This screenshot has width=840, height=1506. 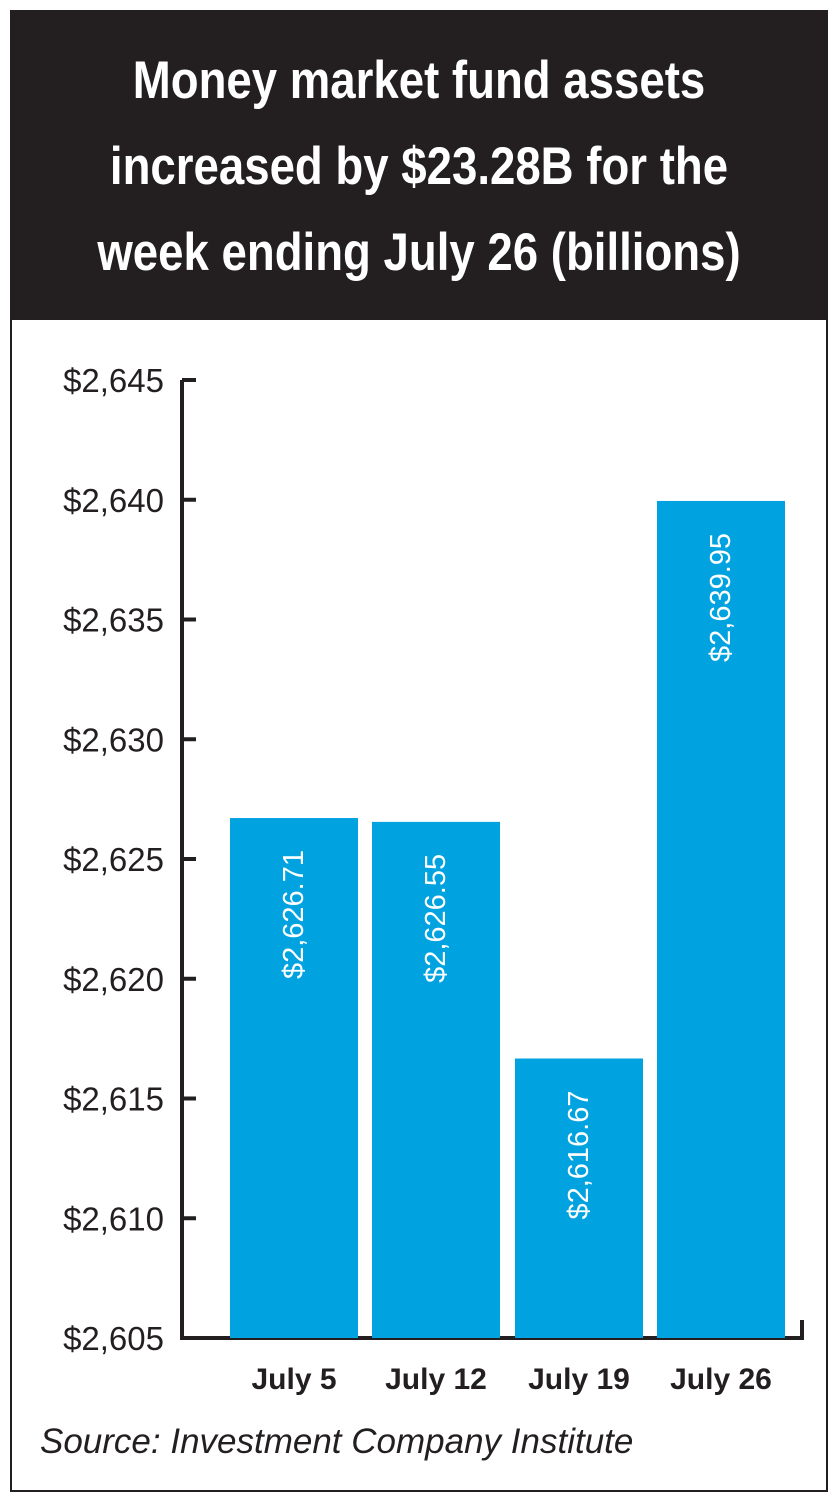 I want to click on x-category-label: July 12, so click(x=436, y=1379).